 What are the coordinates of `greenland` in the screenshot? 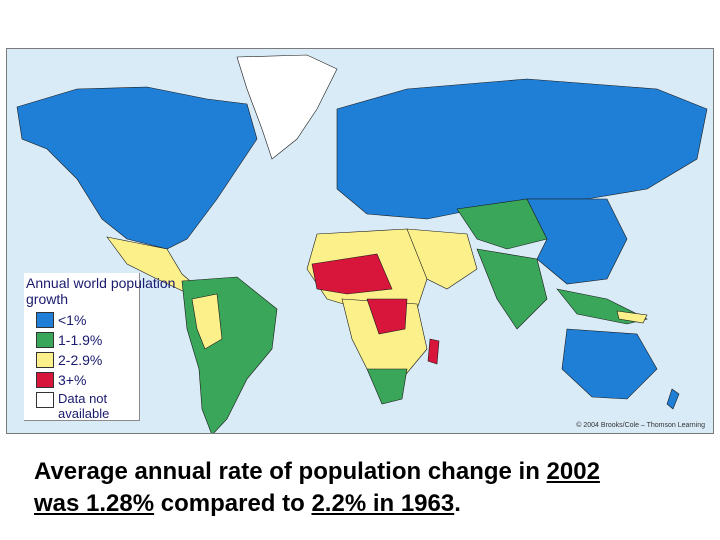 It's located at (287, 107).